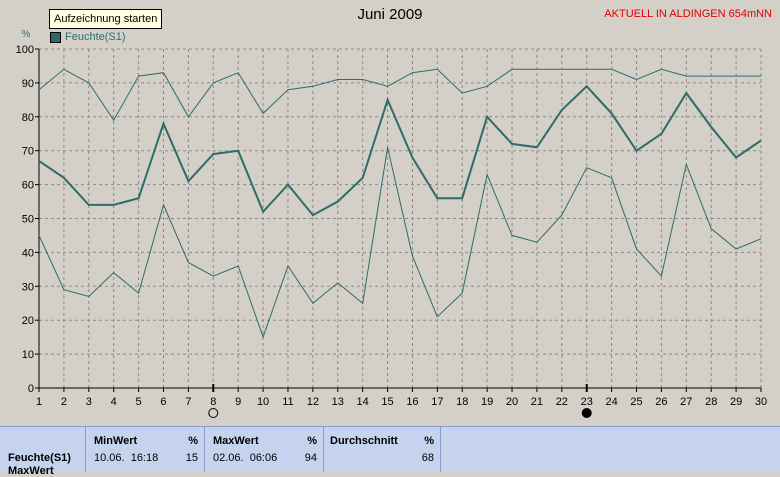 Image resolution: width=780 pixels, height=477 pixels. Describe the element at coordinates (636, 402) in the screenshot. I see `x-tick-label: 25` at that location.